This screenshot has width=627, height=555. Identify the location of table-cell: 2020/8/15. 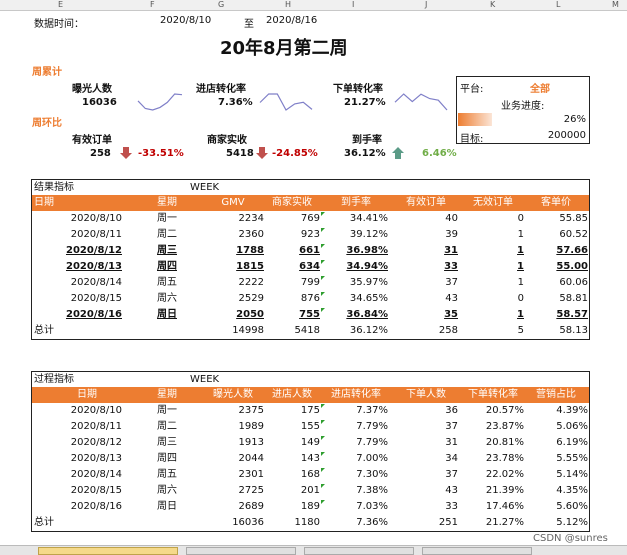
(96, 490).